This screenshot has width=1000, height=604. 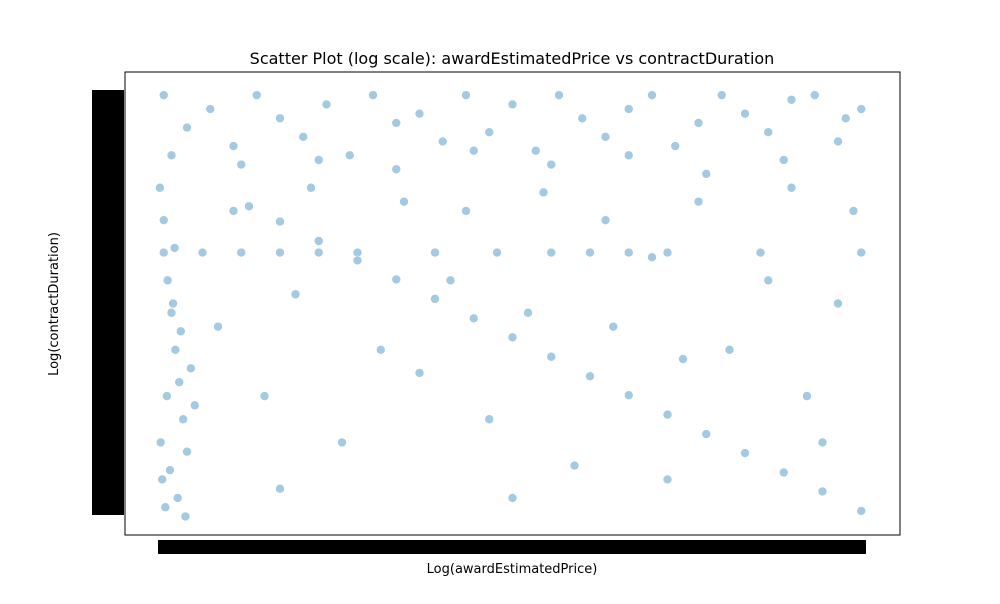 What do you see at coordinates (54, 304) in the screenshot?
I see `y-axis-label: Log(contractDuration)` at bounding box center [54, 304].